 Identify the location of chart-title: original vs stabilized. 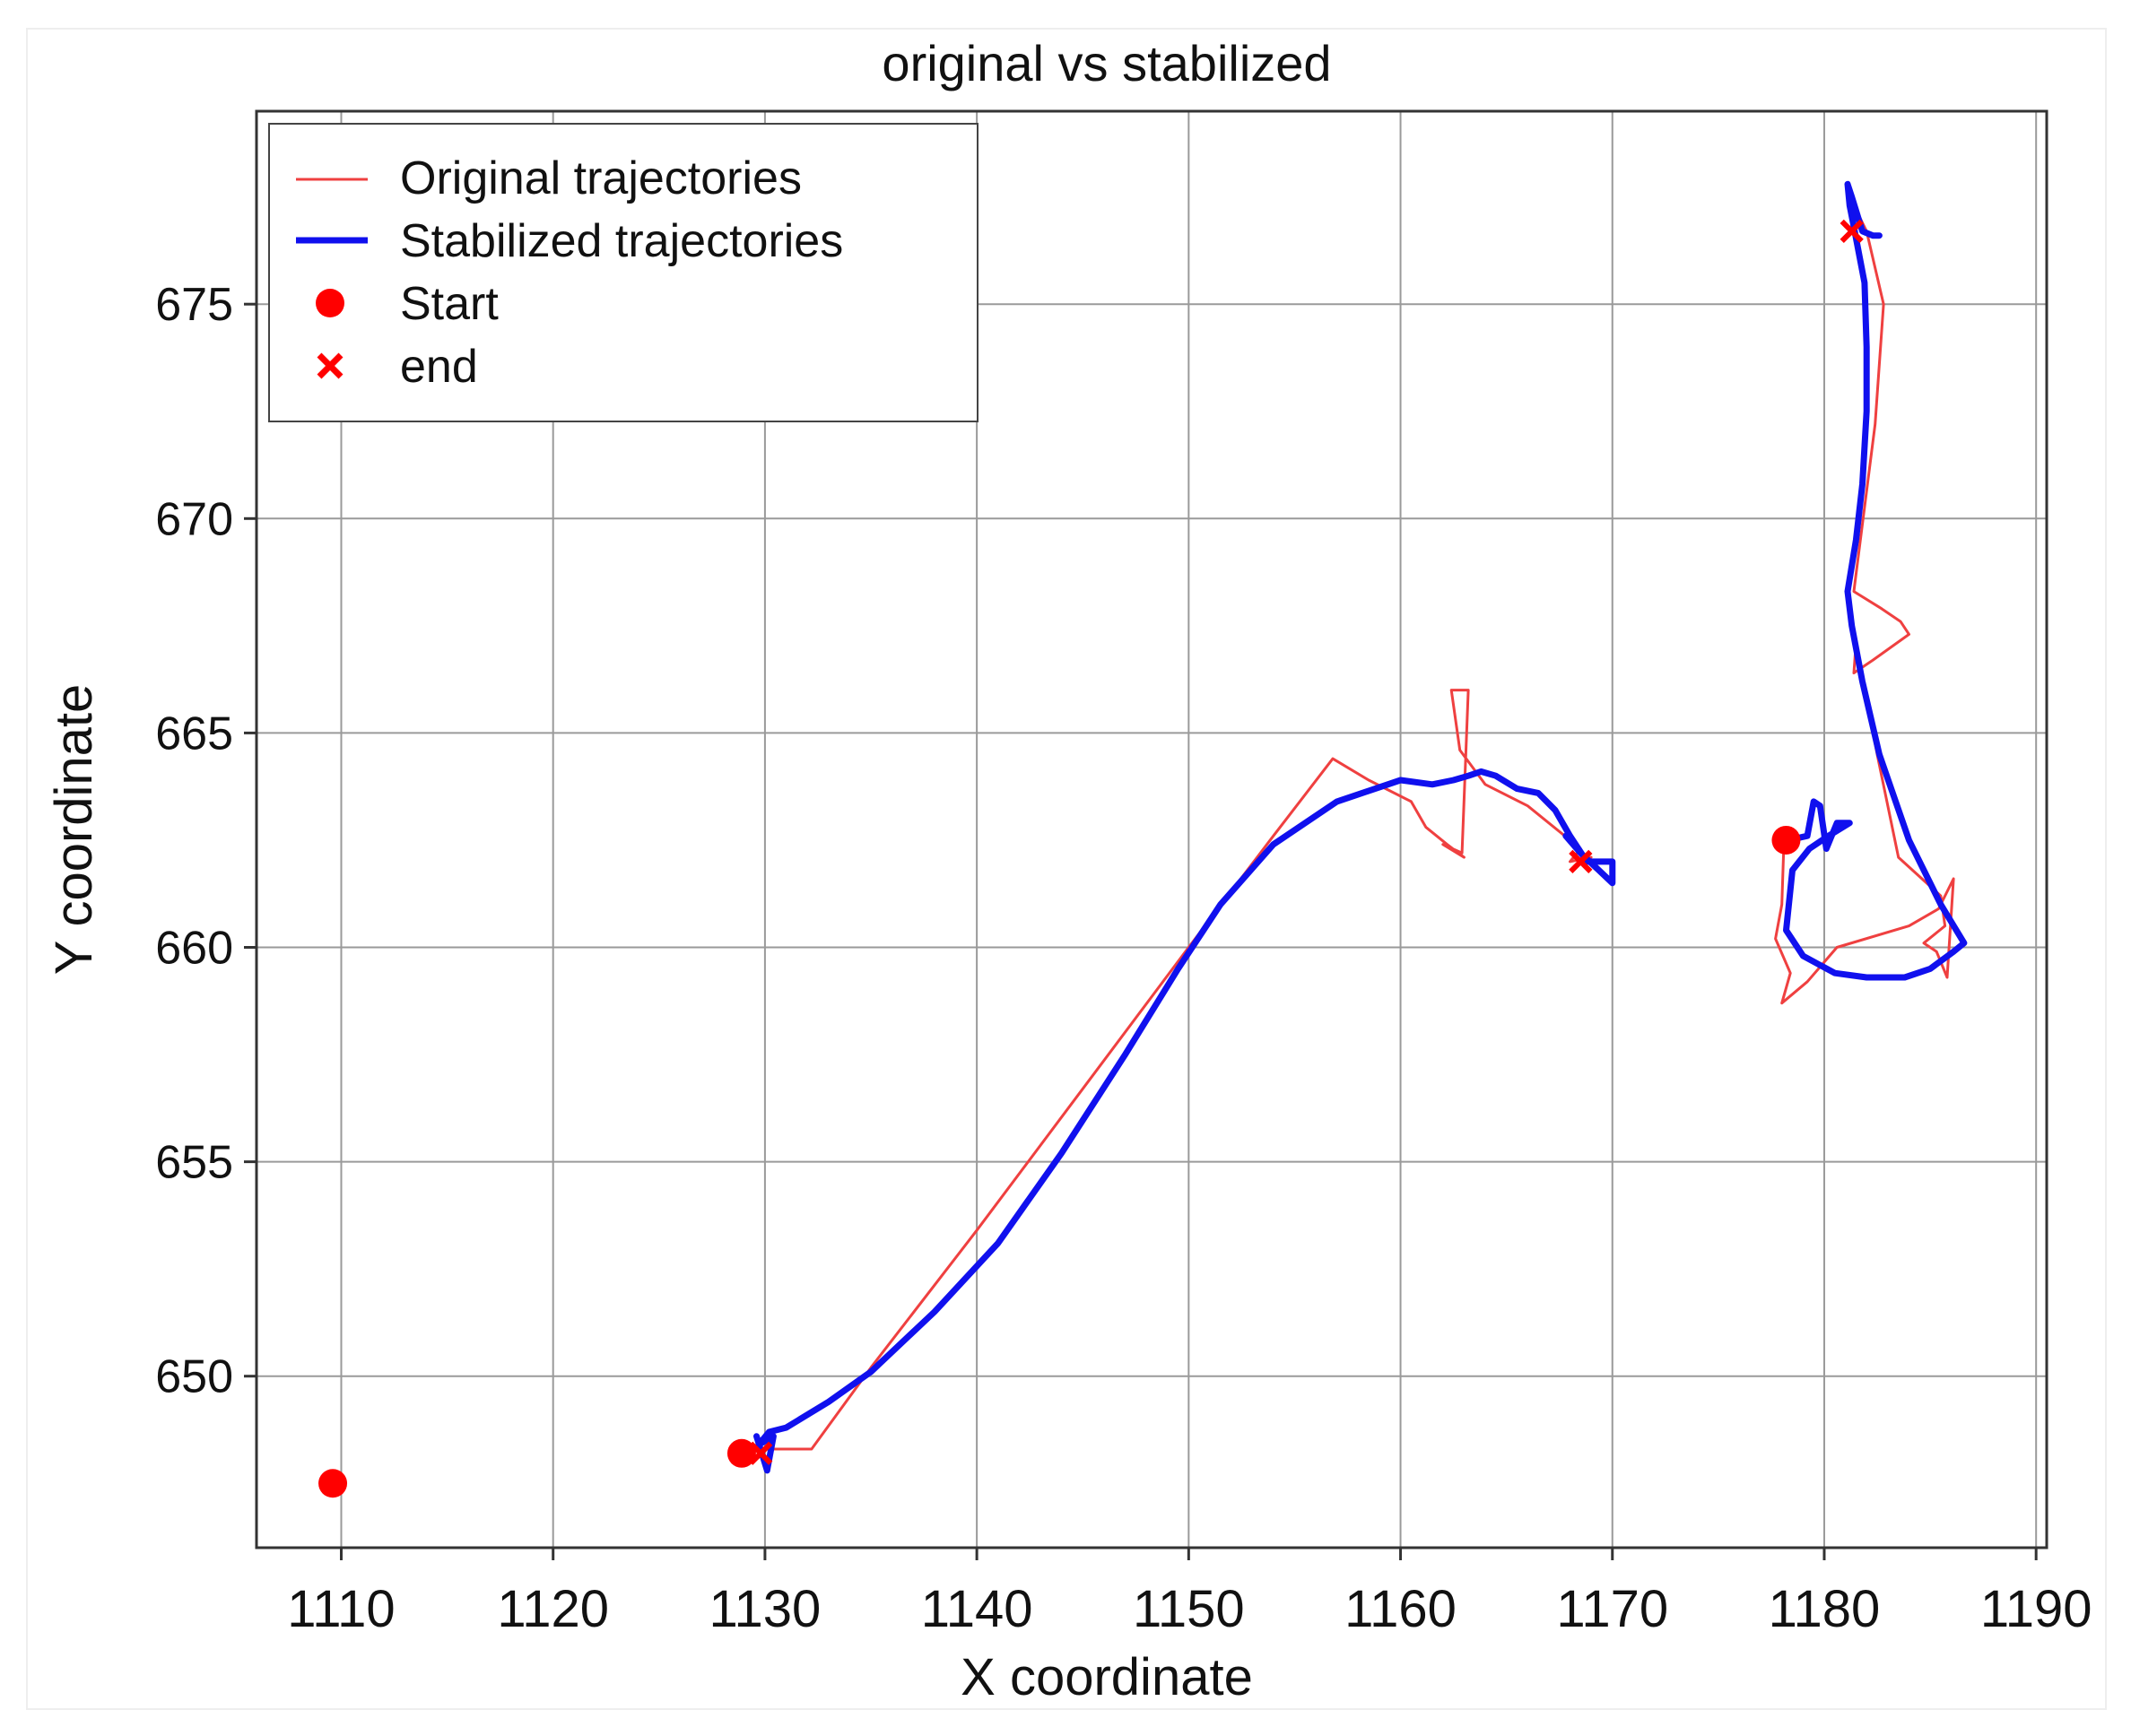
(1106, 63).